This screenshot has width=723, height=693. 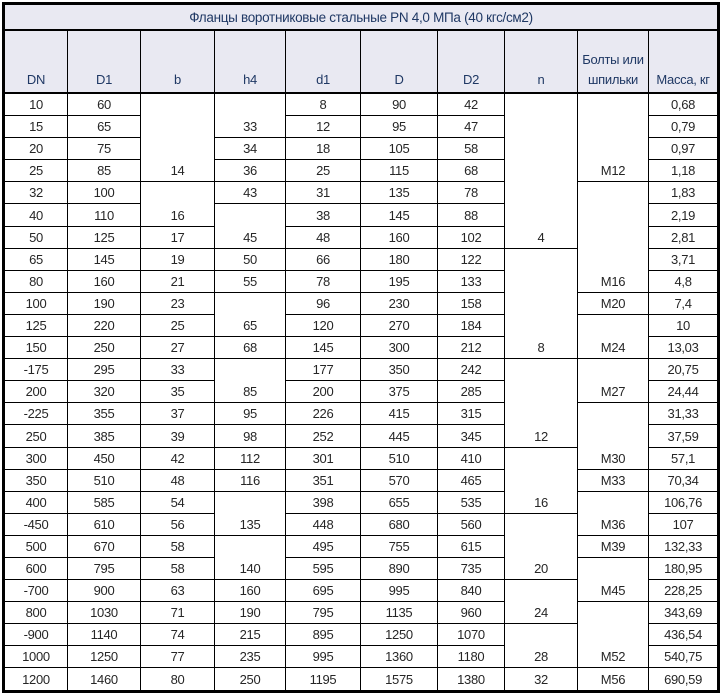 I want to click on cell-b: 14, so click(x=177, y=137).